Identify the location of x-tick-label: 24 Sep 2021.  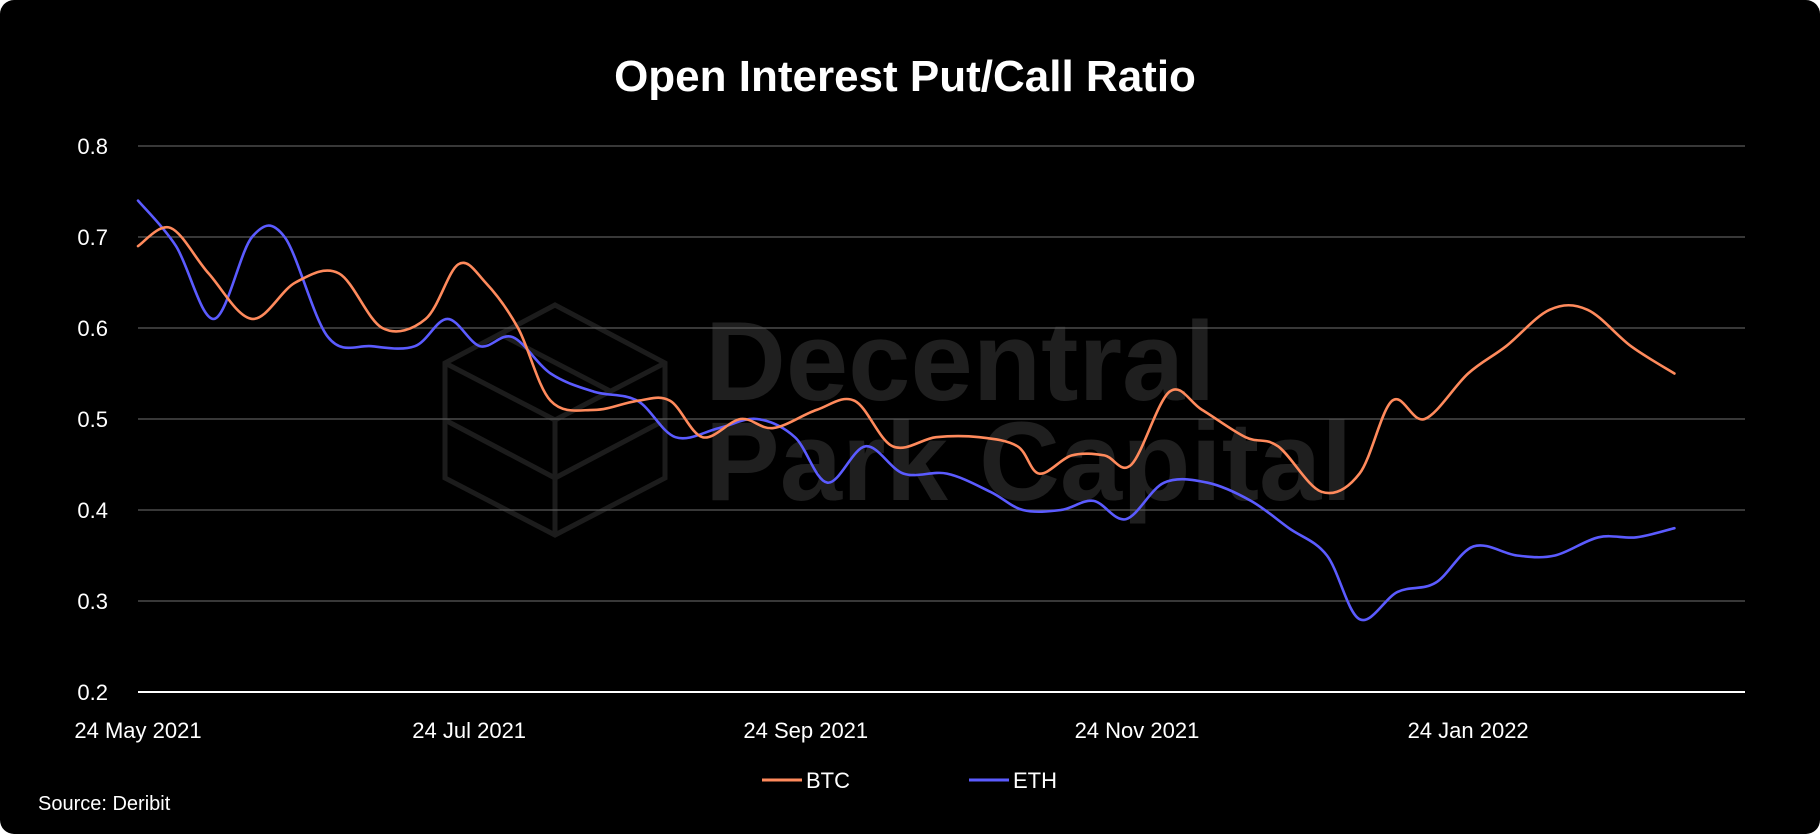
(805, 730).